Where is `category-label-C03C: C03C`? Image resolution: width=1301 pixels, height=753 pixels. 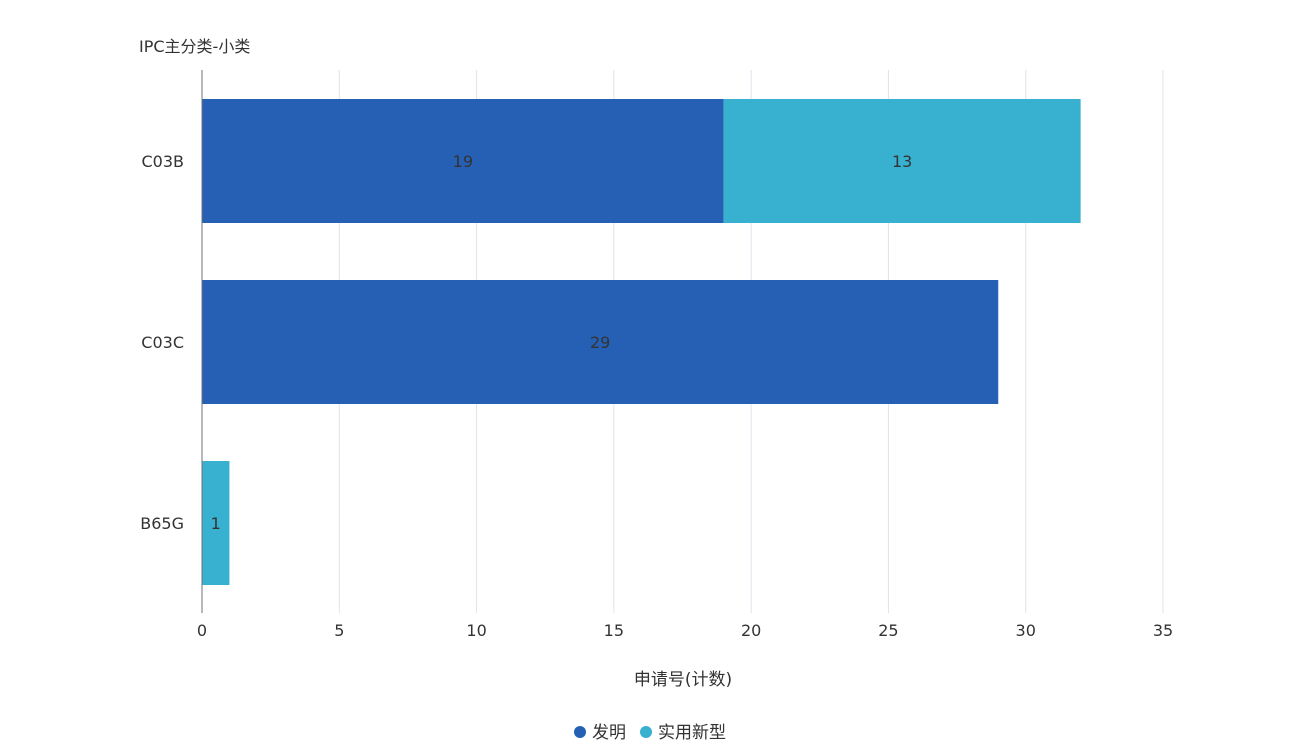 category-label-C03C: C03C is located at coordinates (162, 342).